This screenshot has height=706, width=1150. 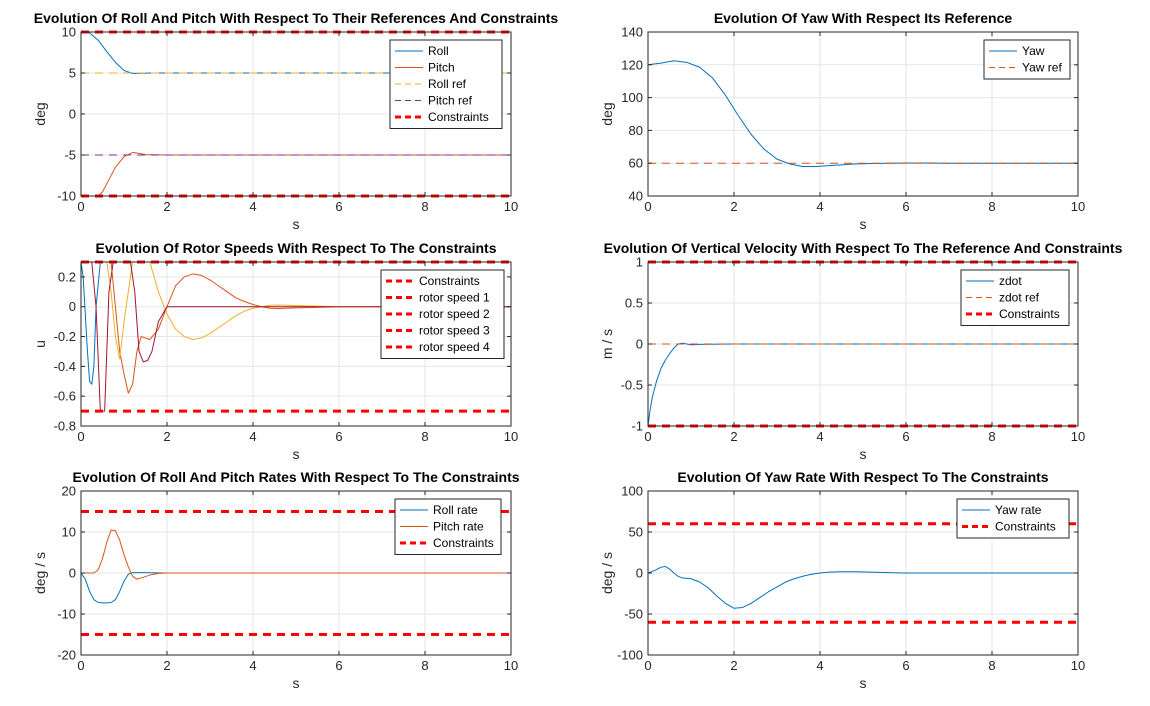 What do you see at coordinates (1033, 51) in the screenshot?
I see `legend-label: Yaw` at bounding box center [1033, 51].